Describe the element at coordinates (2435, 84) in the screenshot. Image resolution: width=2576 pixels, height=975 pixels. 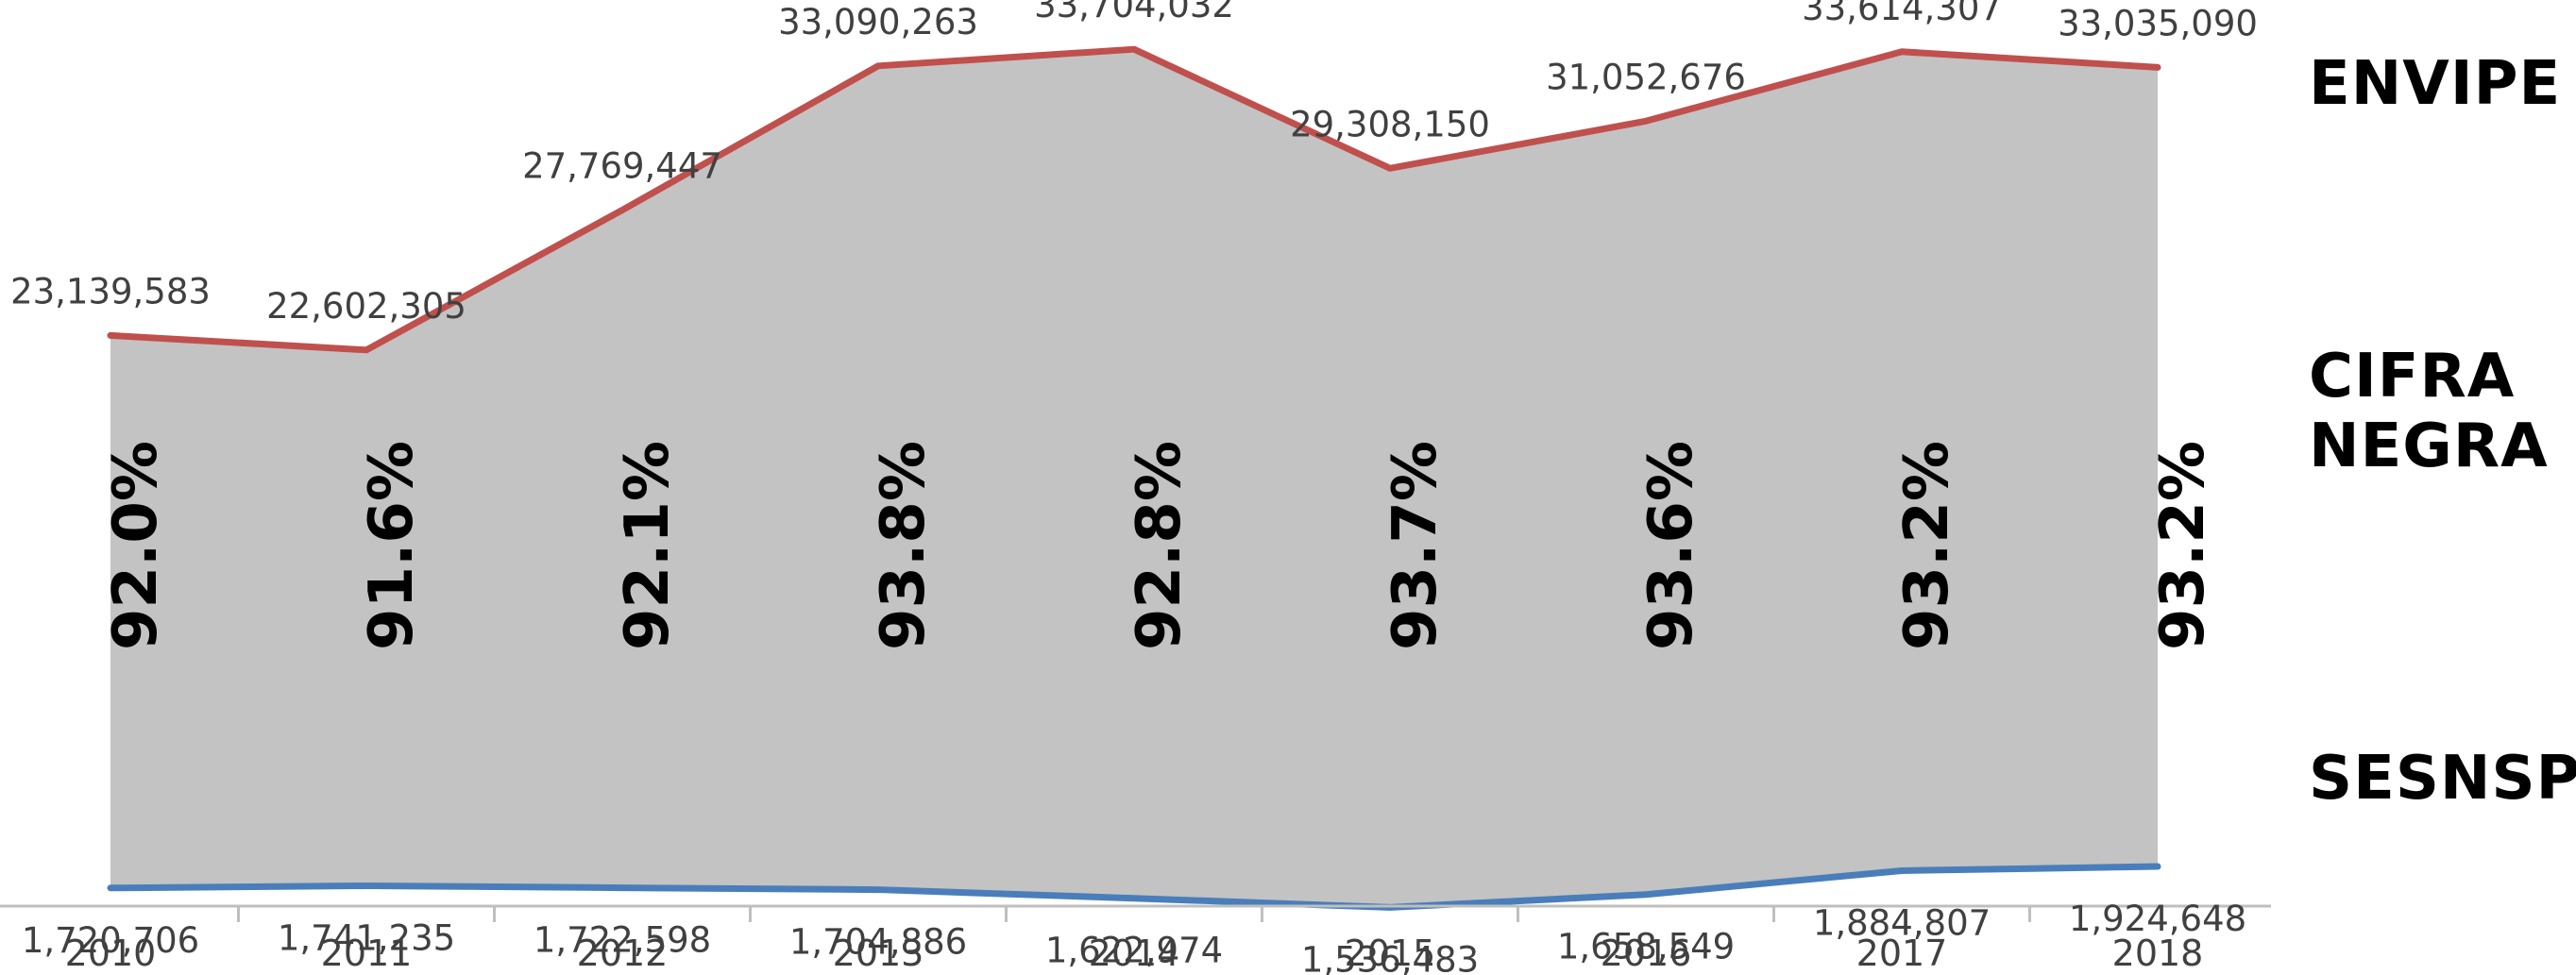
I see `envipe-series-label: ENVIPE` at that location.